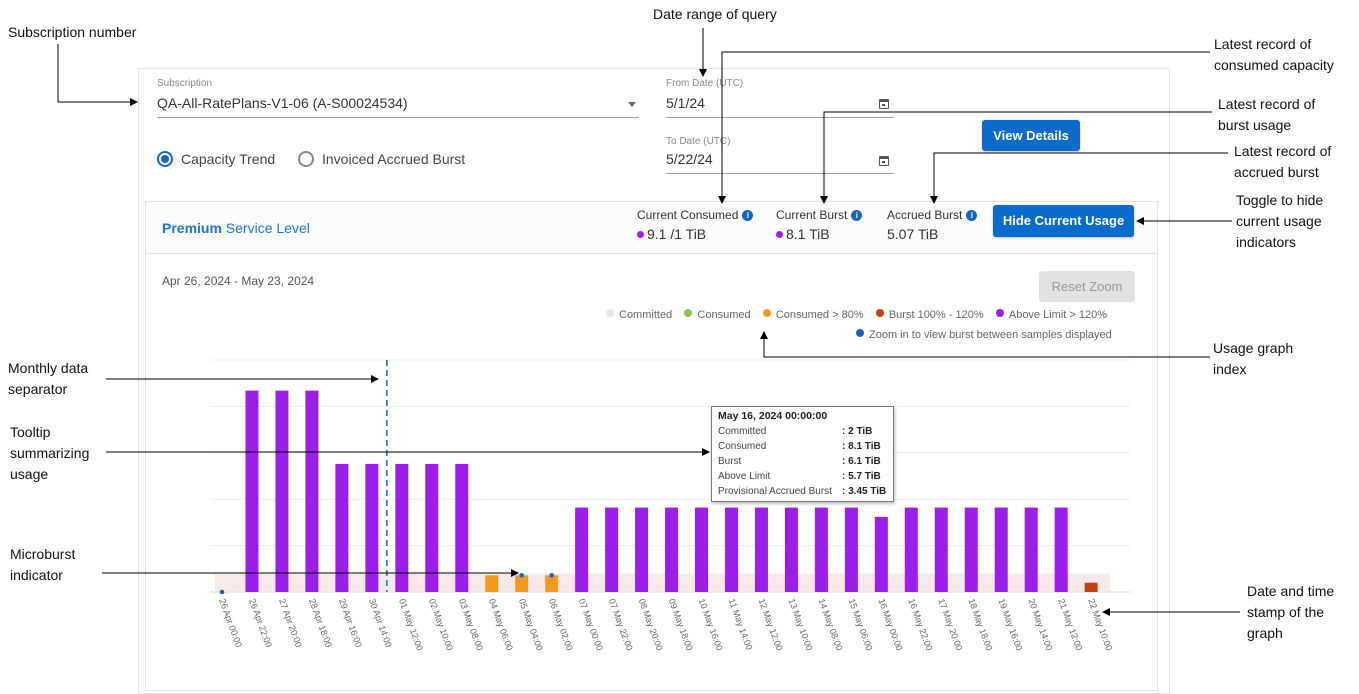  Describe the element at coordinates (72, 32) in the screenshot. I see `callout-subscription-number: Subscription number` at that location.